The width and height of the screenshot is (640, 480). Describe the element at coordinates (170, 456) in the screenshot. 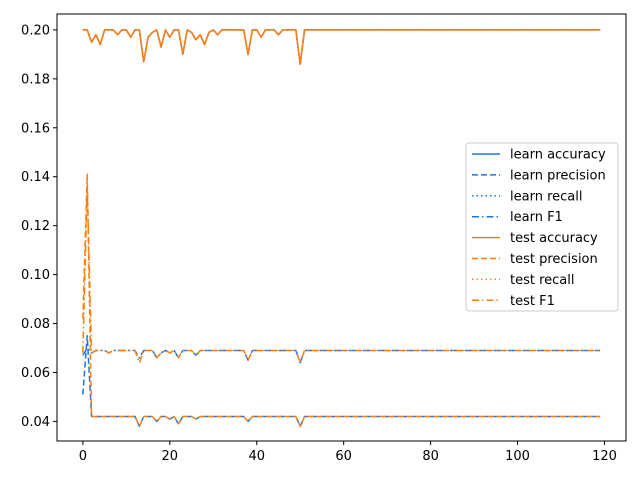

I see `x-tick-label: 20` at that location.